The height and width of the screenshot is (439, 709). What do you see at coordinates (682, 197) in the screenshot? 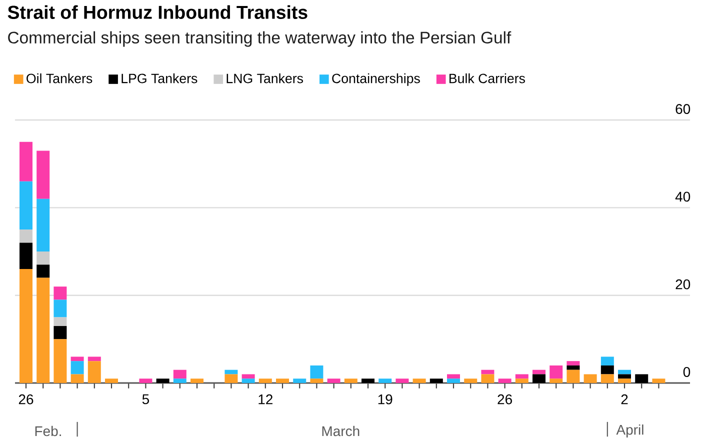
I see `y-tick-label: 40` at bounding box center [682, 197].